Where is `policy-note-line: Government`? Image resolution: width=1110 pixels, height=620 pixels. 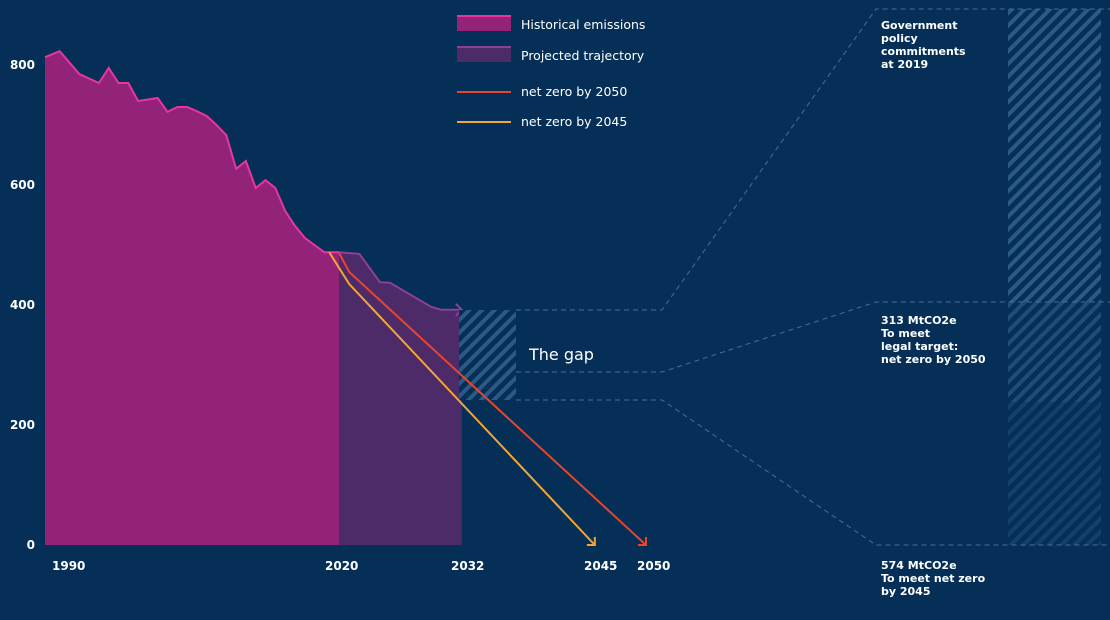
policy-note-line: Government is located at coordinates (919, 25).